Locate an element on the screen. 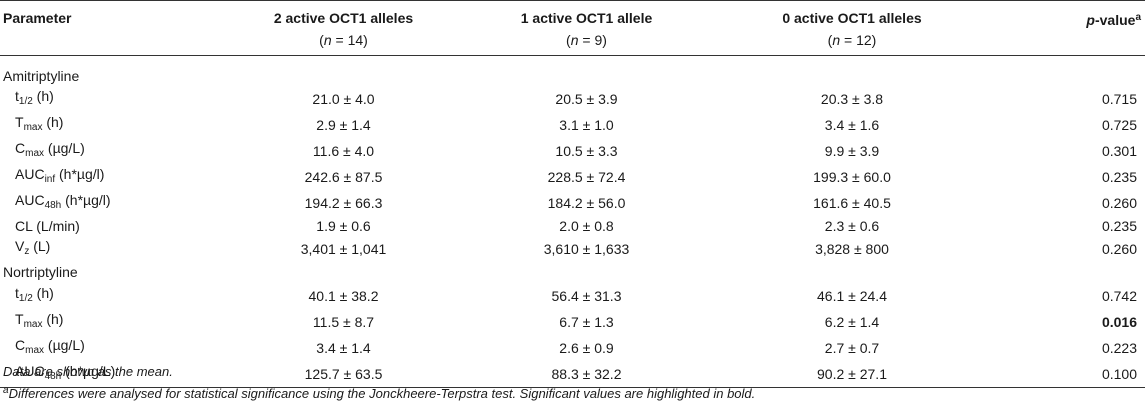 The image size is (1145, 403). value-cell: 11.5 ± 8.7 is located at coordinates (343, 321).